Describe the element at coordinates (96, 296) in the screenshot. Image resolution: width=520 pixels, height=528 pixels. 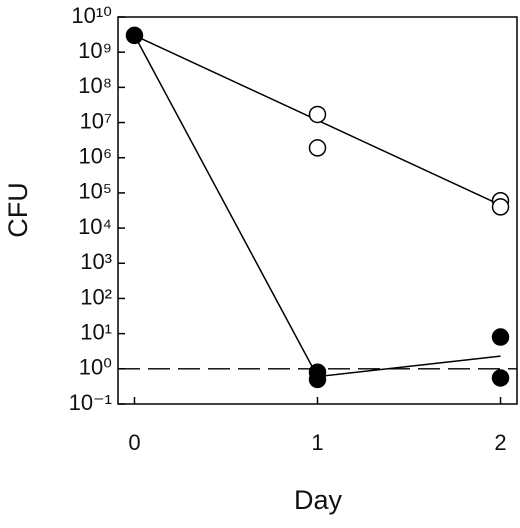
I see `y-tick-label: 10²` at that location.